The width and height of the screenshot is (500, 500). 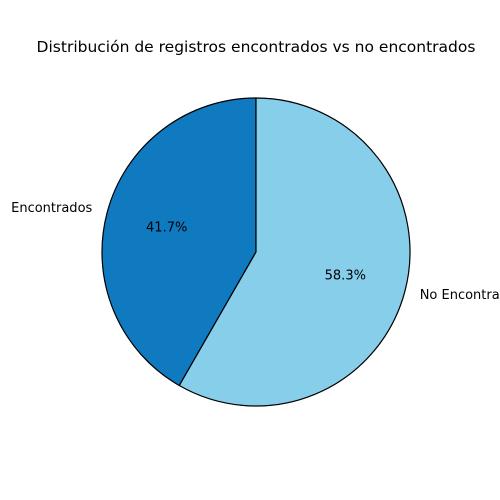 What do you see at coordinates (460, 295) in the screenshot?
I see `slice-label-no-encontrados: No Encontrados` at bounding box center [460, 295].